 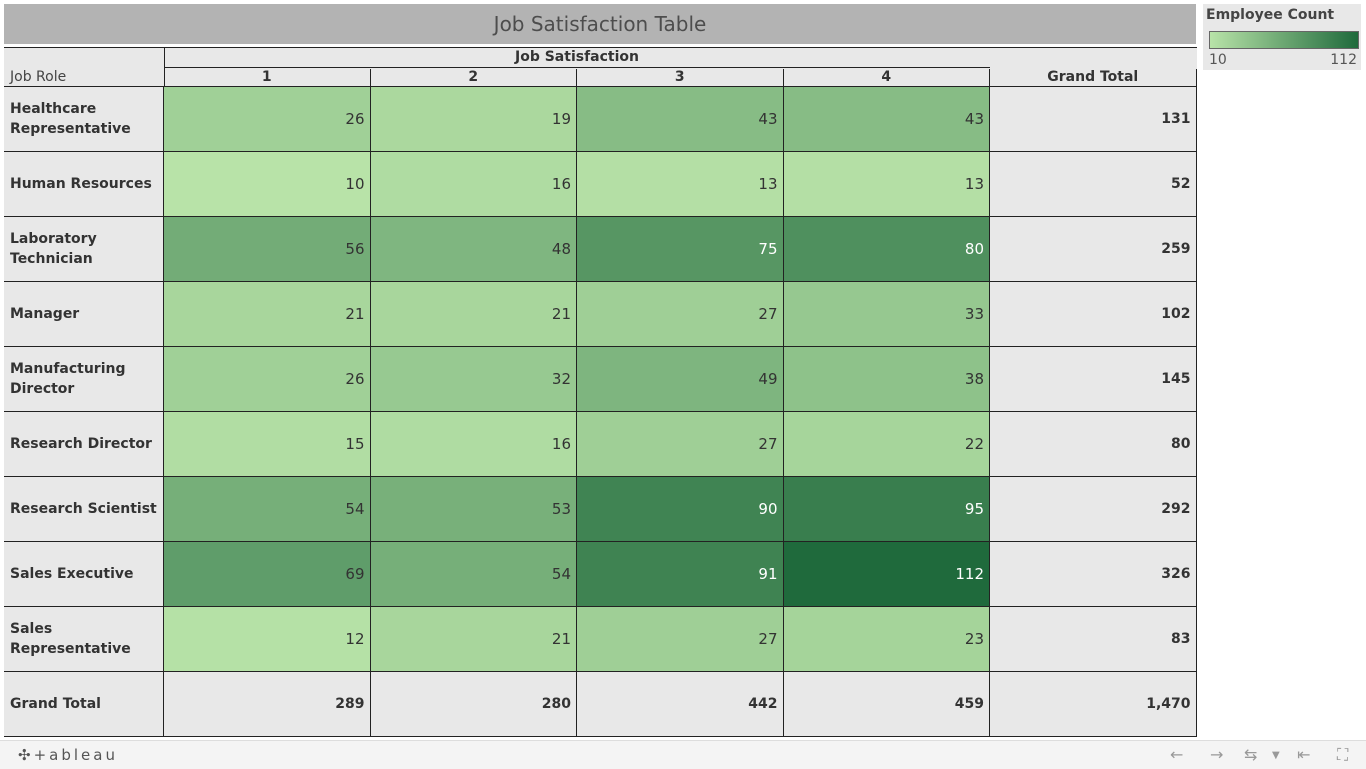 I want to click on heatmap-cell: 32, so click(x=473, y=379).